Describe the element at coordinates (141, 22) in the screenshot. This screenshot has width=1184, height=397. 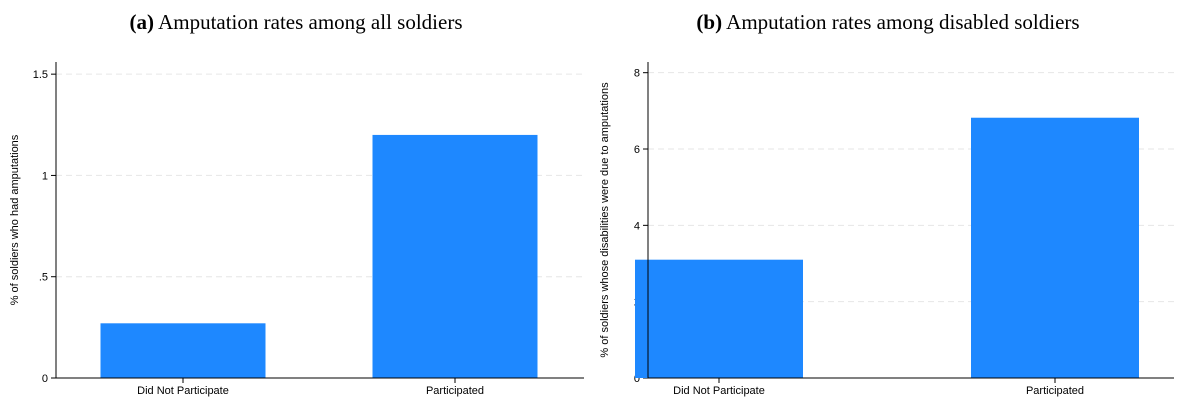
I see `panel-a-label: (a)` at that location.